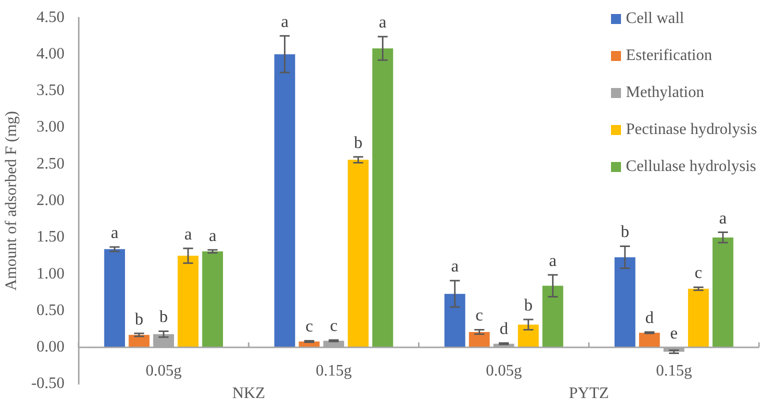 Image resolution: width=763 pixels, height=402 pixels. I want to click on y-tick-label: 4.50, so click(50, 17).